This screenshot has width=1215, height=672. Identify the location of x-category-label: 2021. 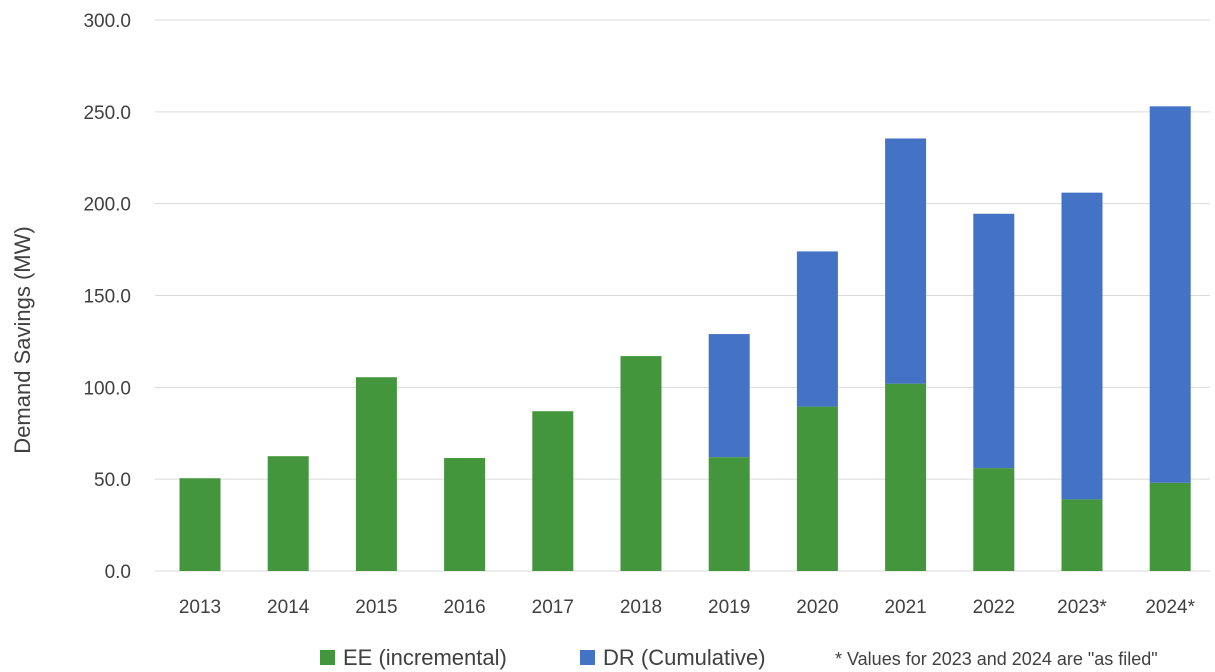
(905, 607).